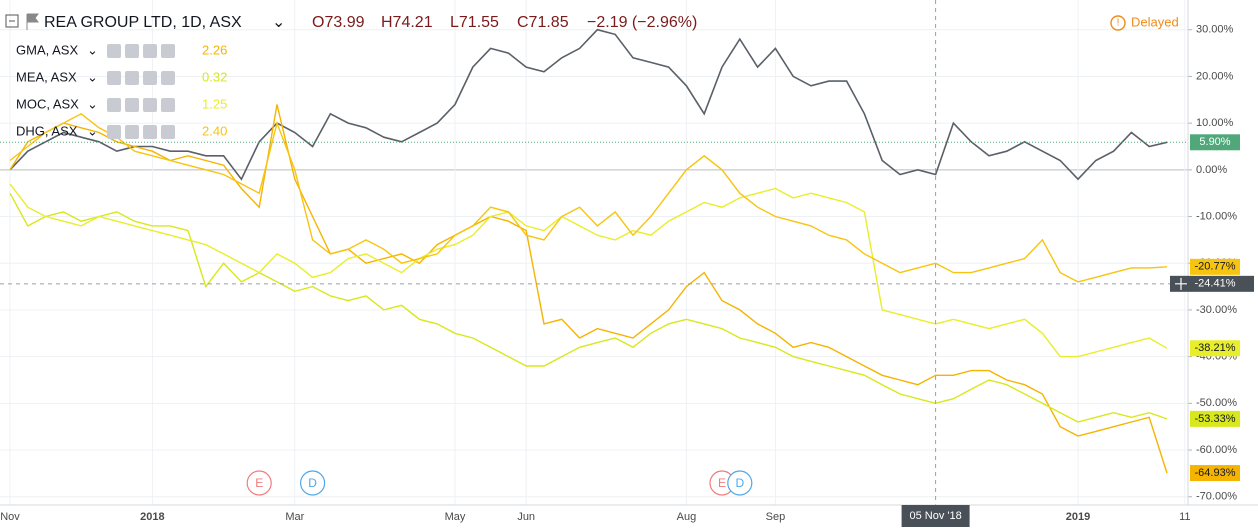 This screenshot has width=1258, height=531. I want to click on last-value-label: -20.77%, so click(1215, 267).